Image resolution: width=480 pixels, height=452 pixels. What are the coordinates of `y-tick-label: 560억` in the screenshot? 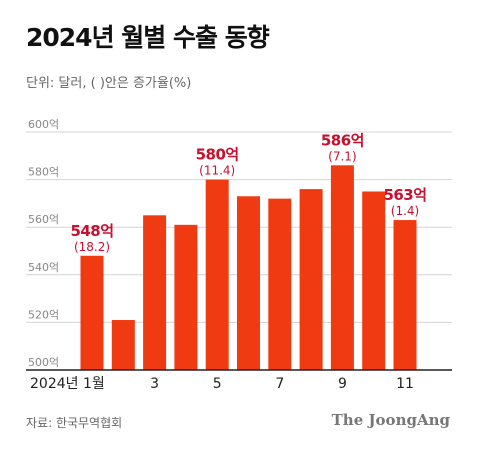 It's located at (43, 219).